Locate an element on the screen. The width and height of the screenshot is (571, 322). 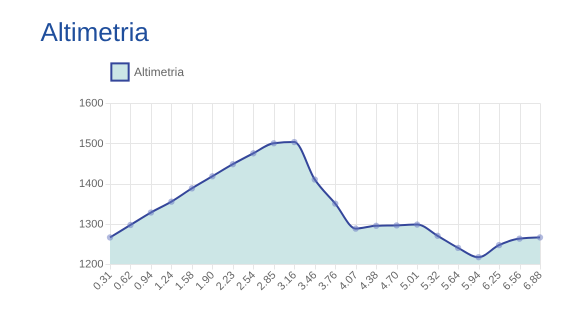
chart-title: Altimetria is located at coordinates (95, 32).